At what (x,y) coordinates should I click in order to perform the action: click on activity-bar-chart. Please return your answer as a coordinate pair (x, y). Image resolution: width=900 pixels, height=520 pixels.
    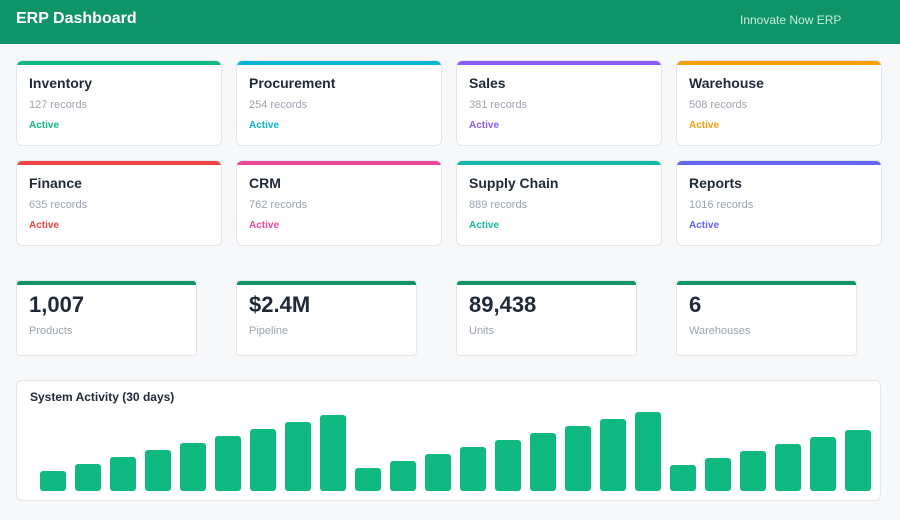
    Looking at the image, I should click on (455, 451).